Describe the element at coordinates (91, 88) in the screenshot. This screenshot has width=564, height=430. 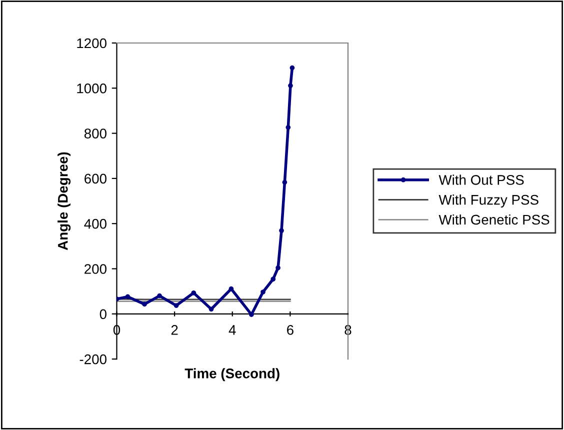
I see `y-tick-label: 1000` at that location.